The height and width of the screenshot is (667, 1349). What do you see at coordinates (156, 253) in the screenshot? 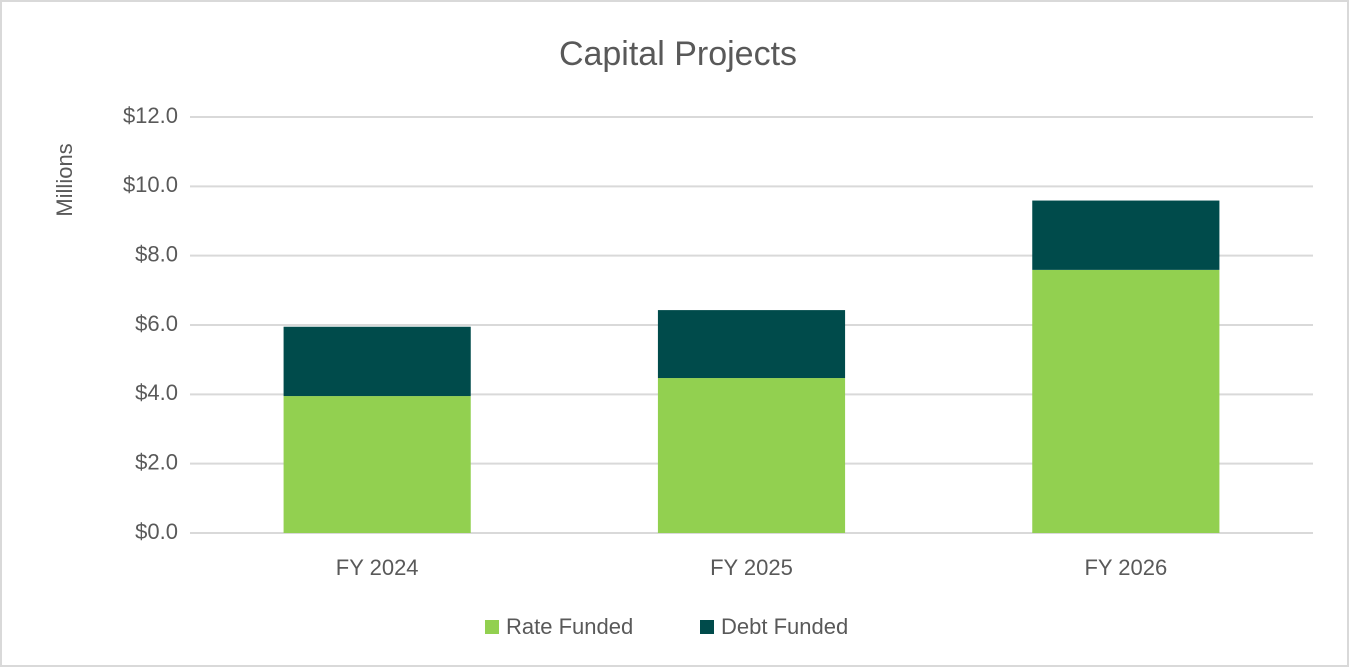
I see `y-tick-label: $8.0` at bounding box center [156, 253].